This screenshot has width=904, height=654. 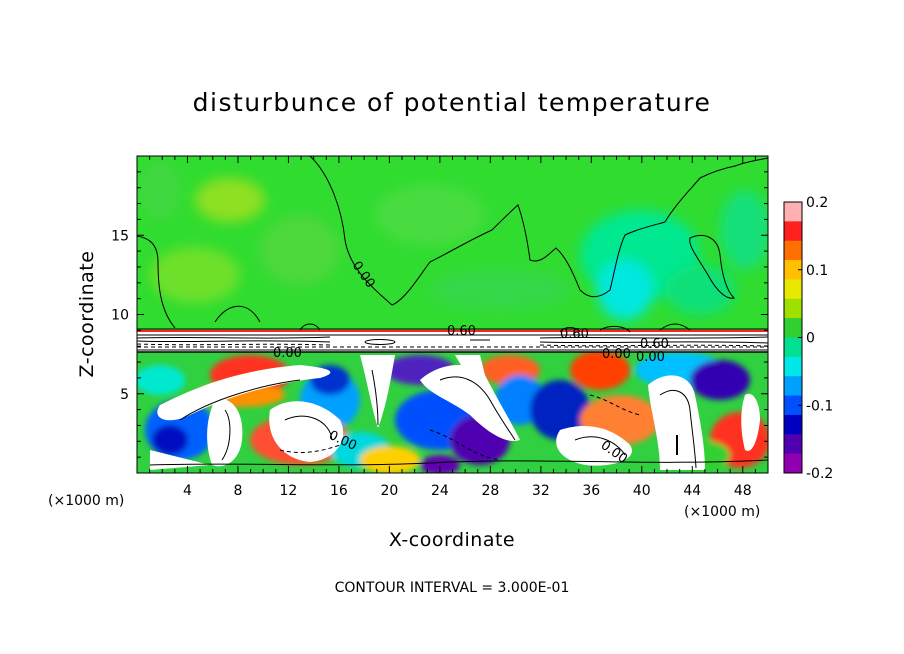 I want to click on contour-interval-note: CONTOUR INTERVAL = 3.000E-01, so click(x=452, y=588).